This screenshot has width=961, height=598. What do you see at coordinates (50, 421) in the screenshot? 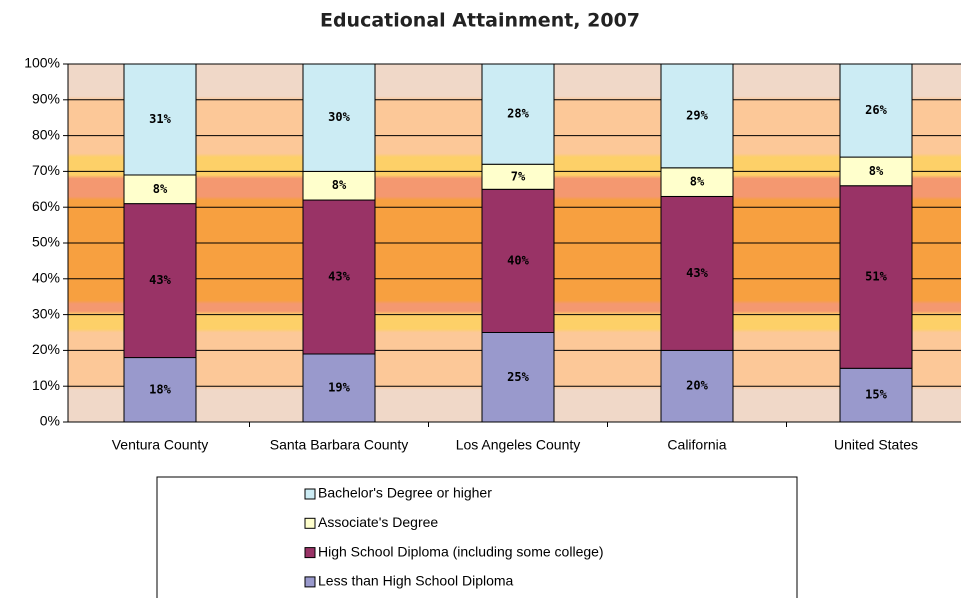
I see `y-tick-label: 0%` at bounding box center [50, 421].